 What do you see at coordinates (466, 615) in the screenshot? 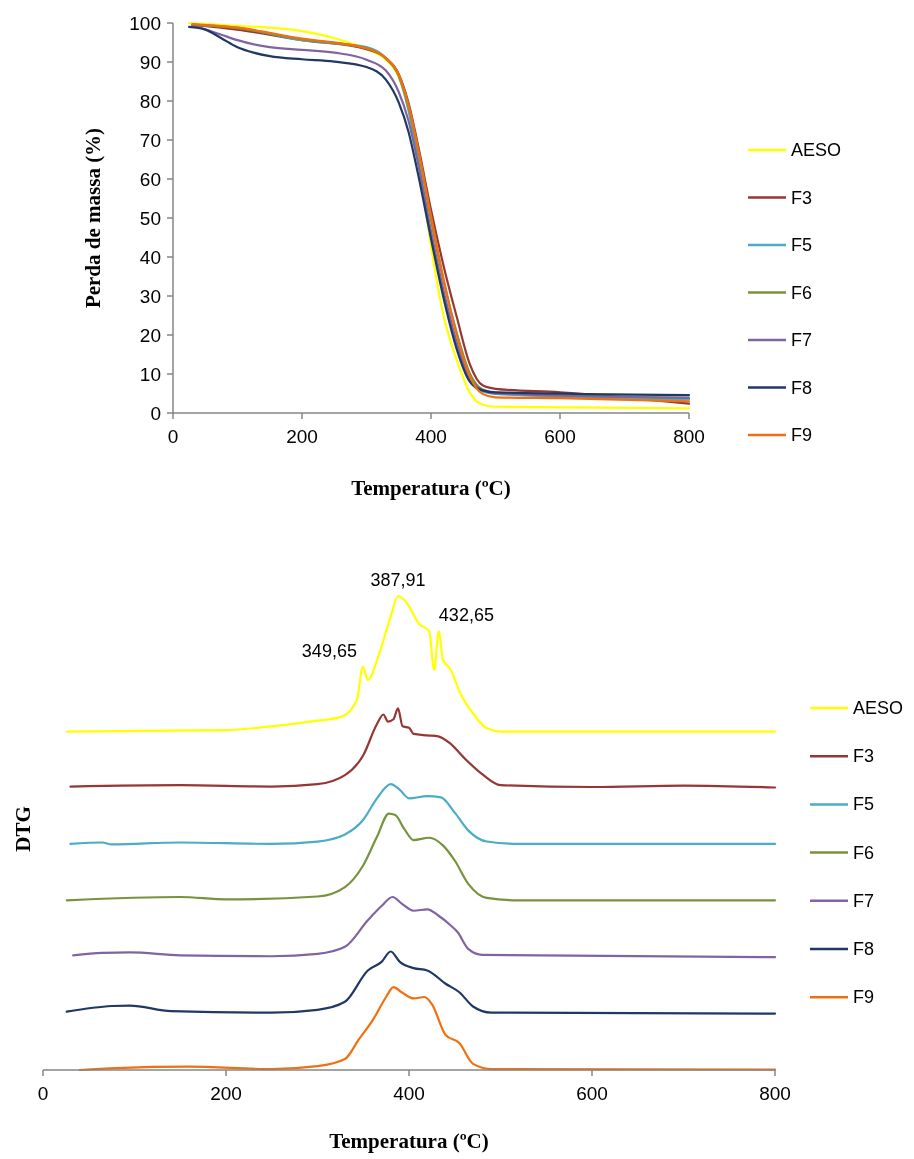
I see `annotation: 432,65` at bounding box center [466, 615].